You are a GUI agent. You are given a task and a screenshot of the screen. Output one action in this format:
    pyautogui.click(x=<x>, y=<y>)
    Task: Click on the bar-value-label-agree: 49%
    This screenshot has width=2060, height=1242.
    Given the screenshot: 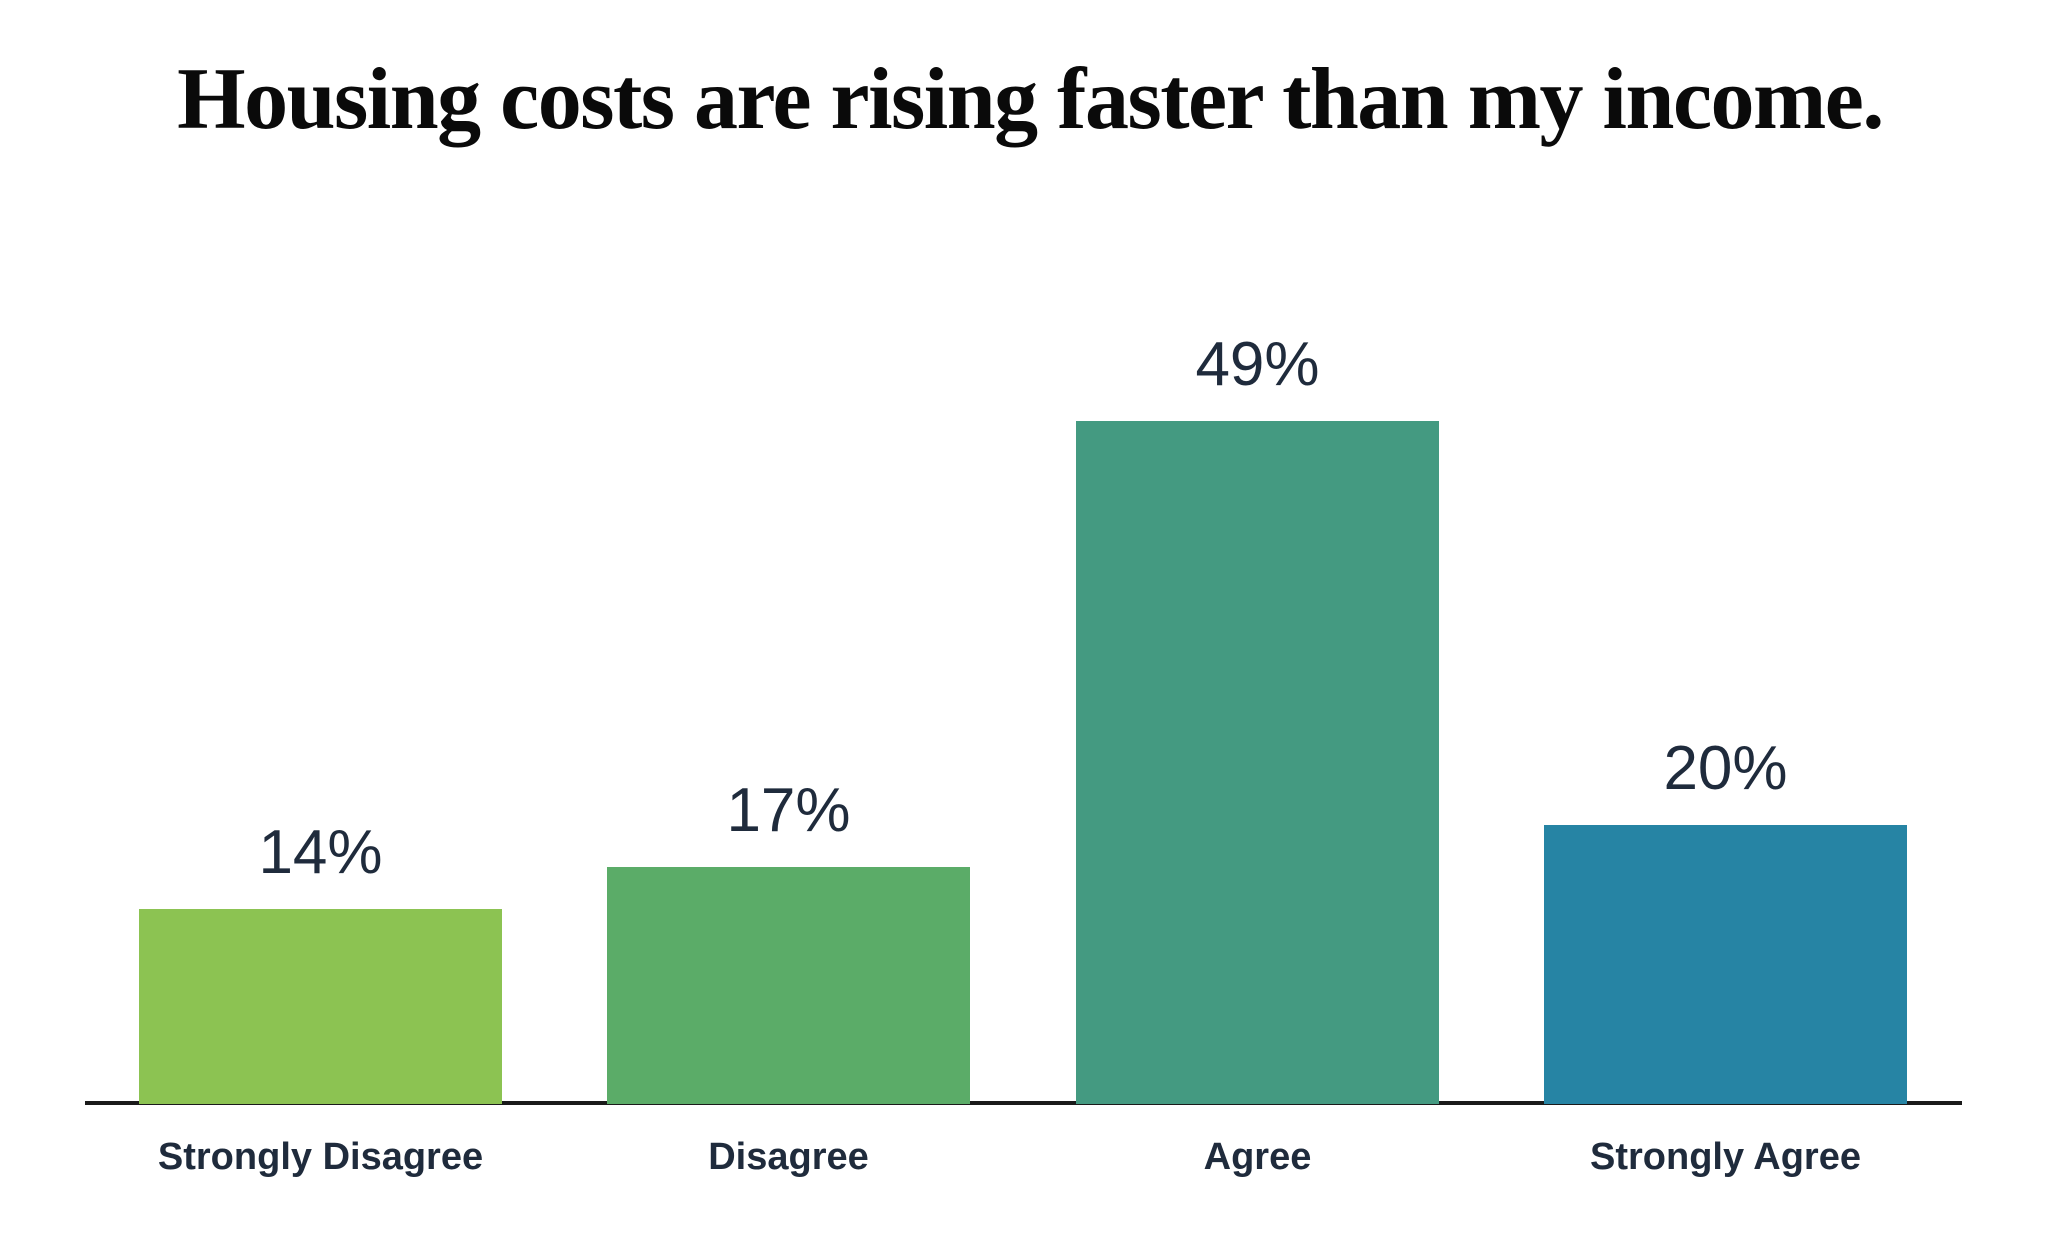 What is the action you would take?
    pyautogui.click(x=1257, y=364)
    